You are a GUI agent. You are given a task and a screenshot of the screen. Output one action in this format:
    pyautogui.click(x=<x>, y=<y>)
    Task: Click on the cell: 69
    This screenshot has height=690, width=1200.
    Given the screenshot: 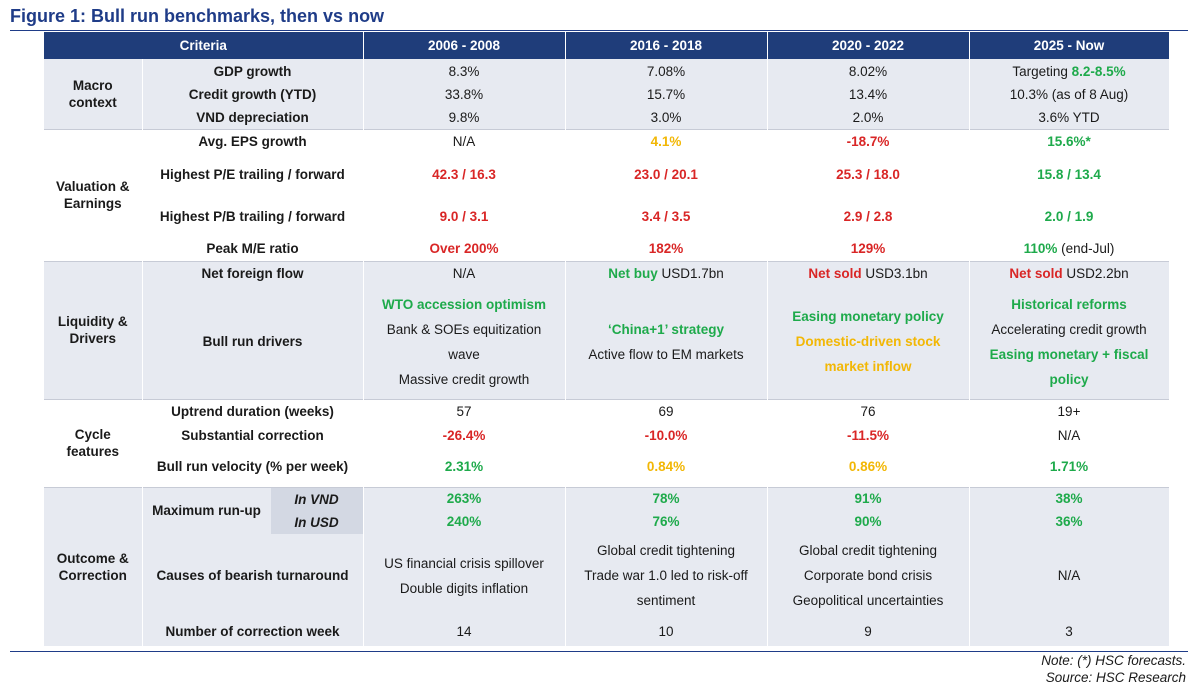 What is the action you would take?
    pyautogui.click(x=666, y=410)
    